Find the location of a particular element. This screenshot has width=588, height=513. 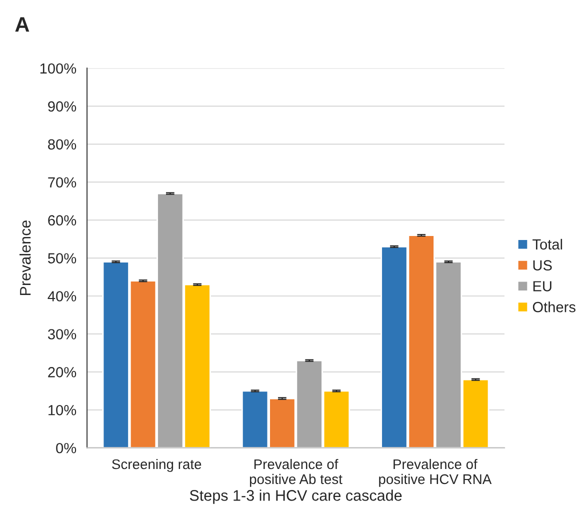

y-tick-label: 20% is located at coordinates (62, 372).